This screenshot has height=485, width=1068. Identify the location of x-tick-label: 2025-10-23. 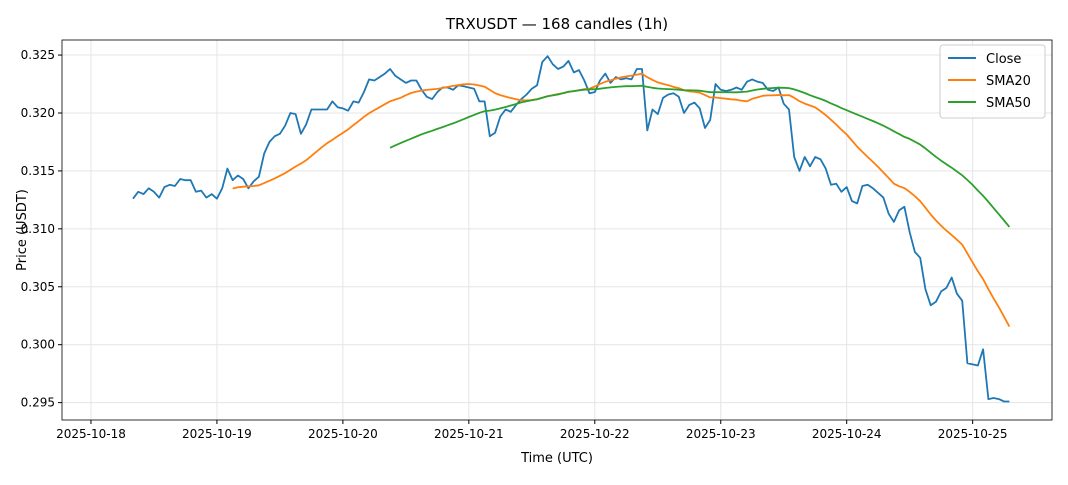
(721, 434).